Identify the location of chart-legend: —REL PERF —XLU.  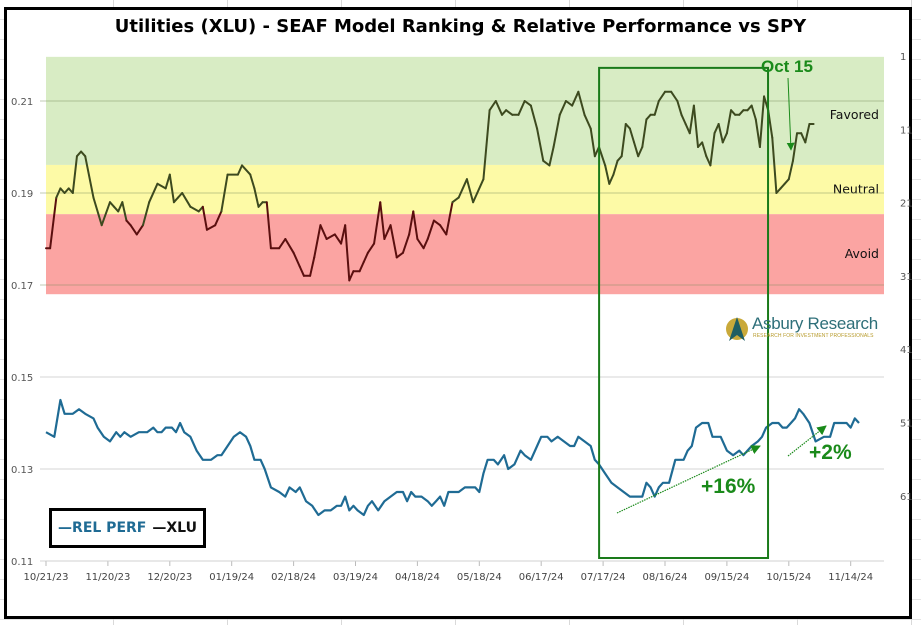
(127, 528).